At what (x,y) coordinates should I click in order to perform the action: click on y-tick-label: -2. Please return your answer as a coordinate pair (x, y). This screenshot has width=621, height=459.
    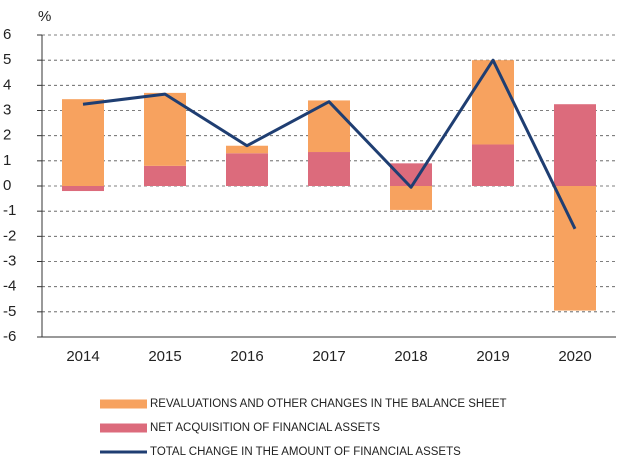
    Looking at the image, I should click on (9, 235).